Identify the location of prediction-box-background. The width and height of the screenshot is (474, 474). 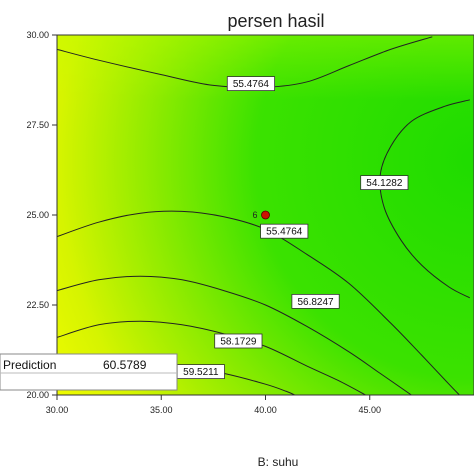
(89, 372).